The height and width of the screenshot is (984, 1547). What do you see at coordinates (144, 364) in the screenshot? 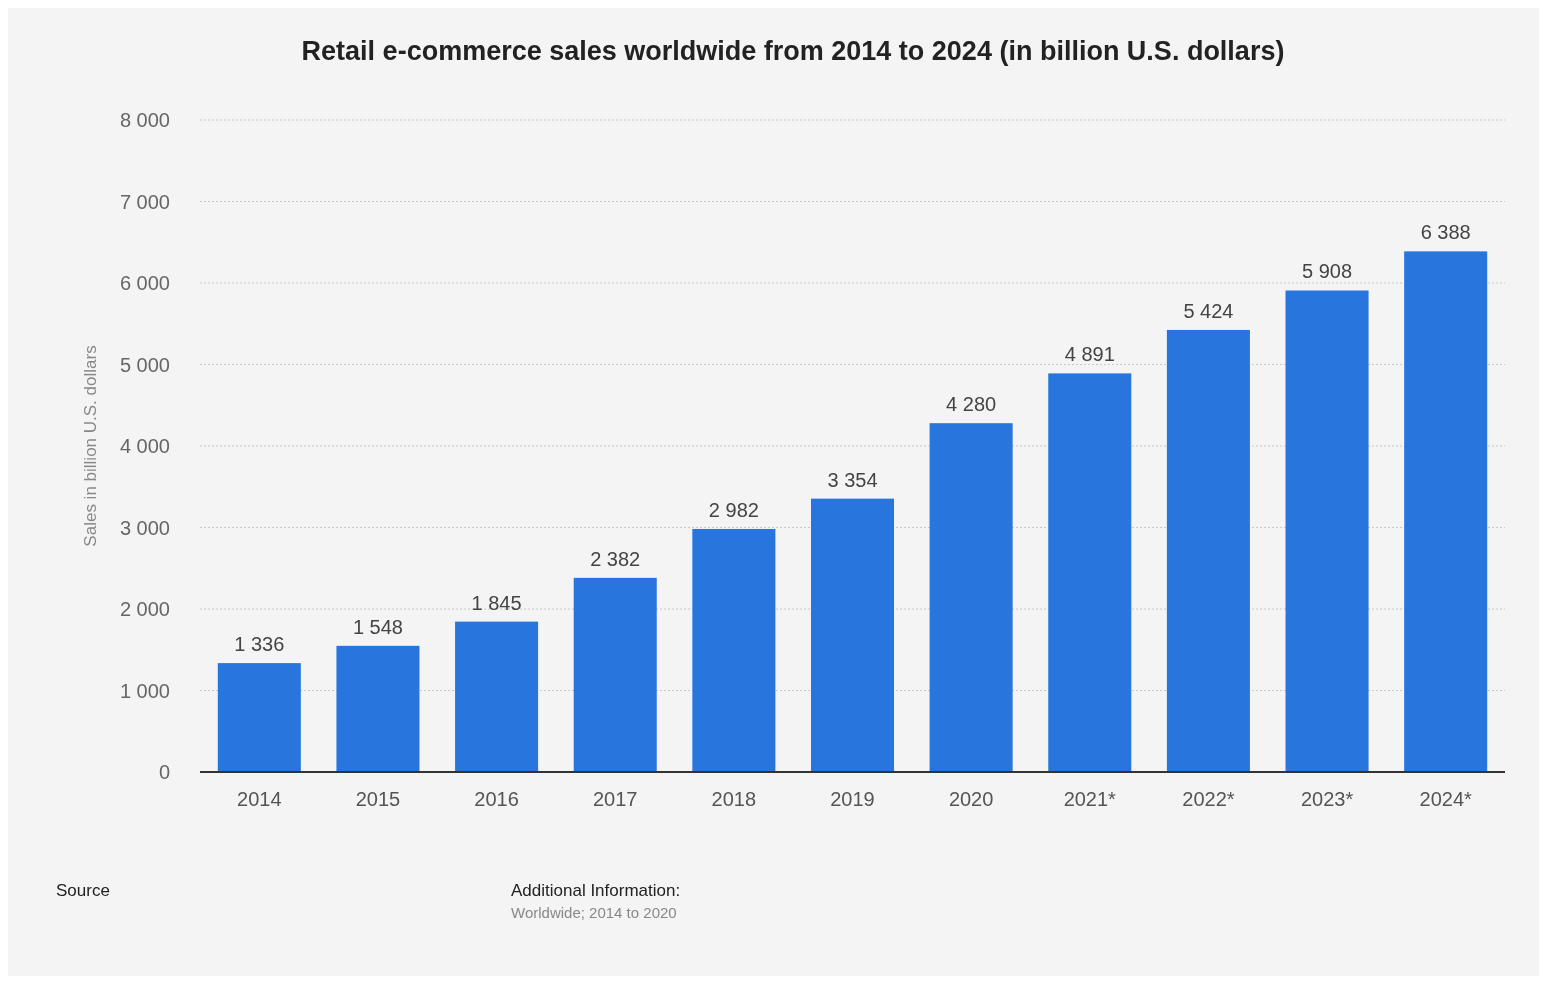
I see `y-tick-label: 5 000` at bounding box center [144, 364].